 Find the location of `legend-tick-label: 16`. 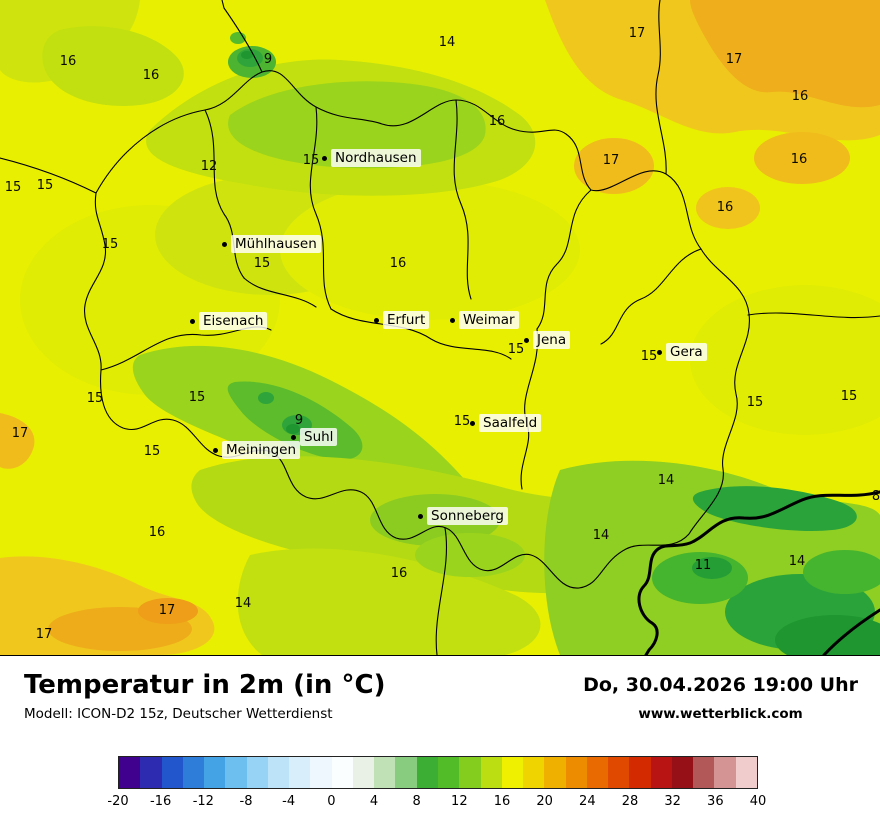

legend-tick-label: 16 is located at coordinates (502, 801).